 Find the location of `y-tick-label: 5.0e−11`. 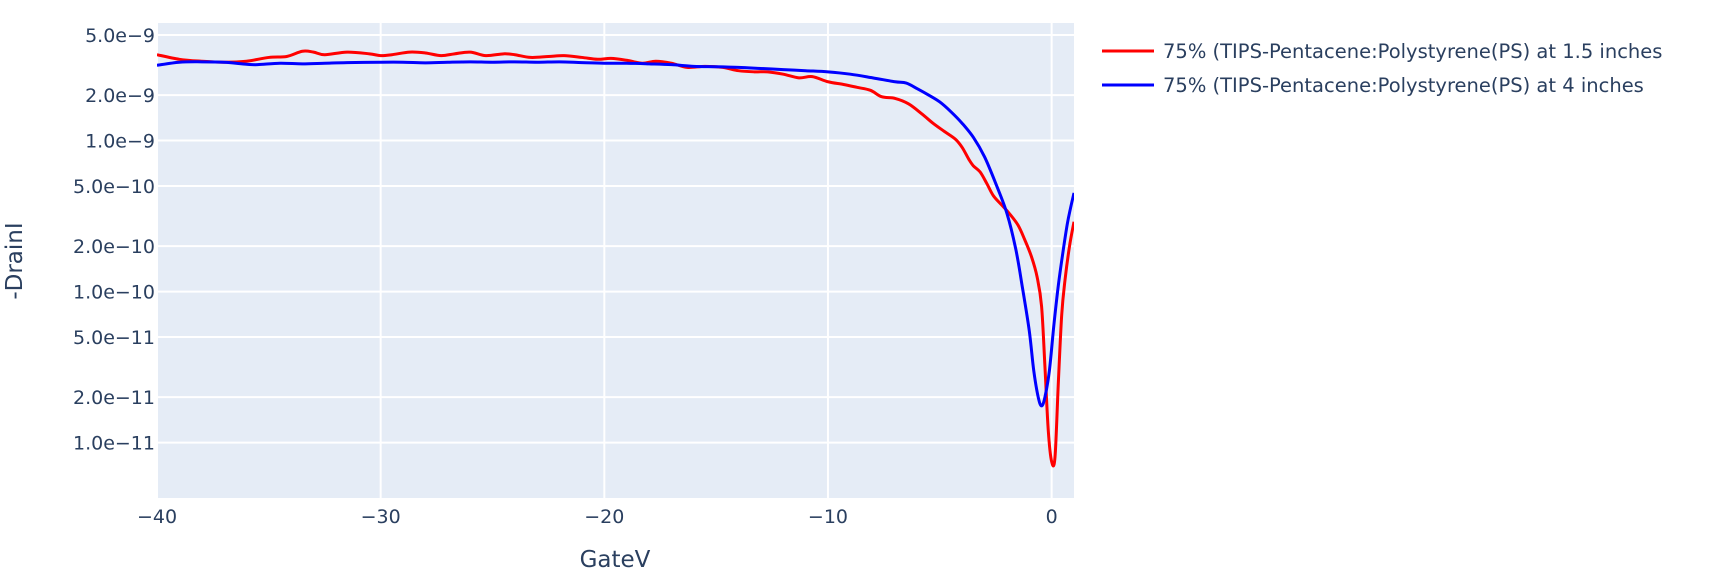

y-tick-label: 5.0e−11 is located at coordinates (114, 338).